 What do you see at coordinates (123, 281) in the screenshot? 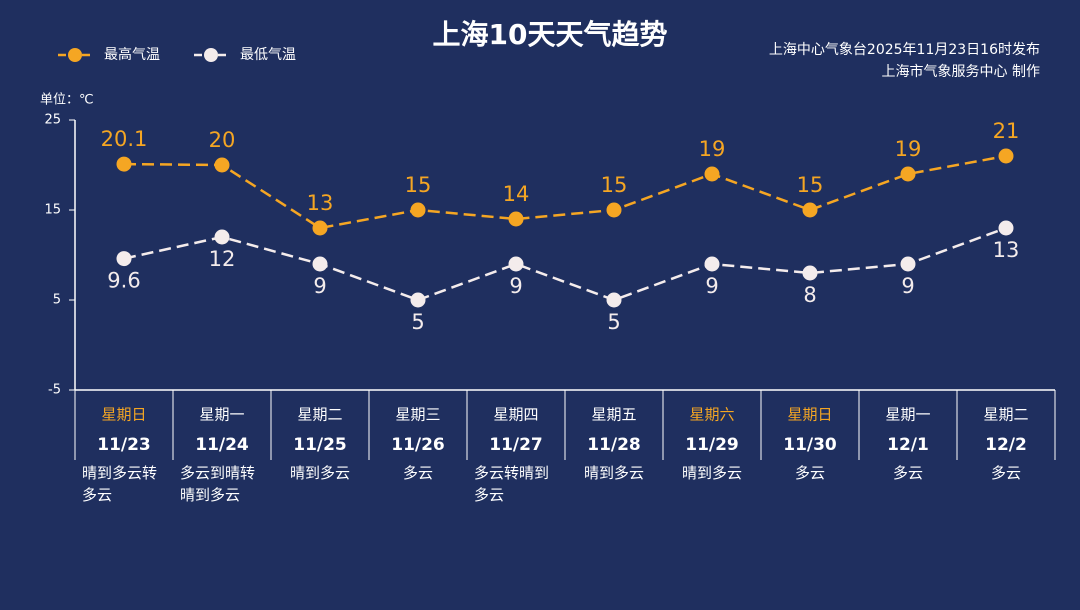
I see `value-label: 9.6` at bounding box center [123, 281].